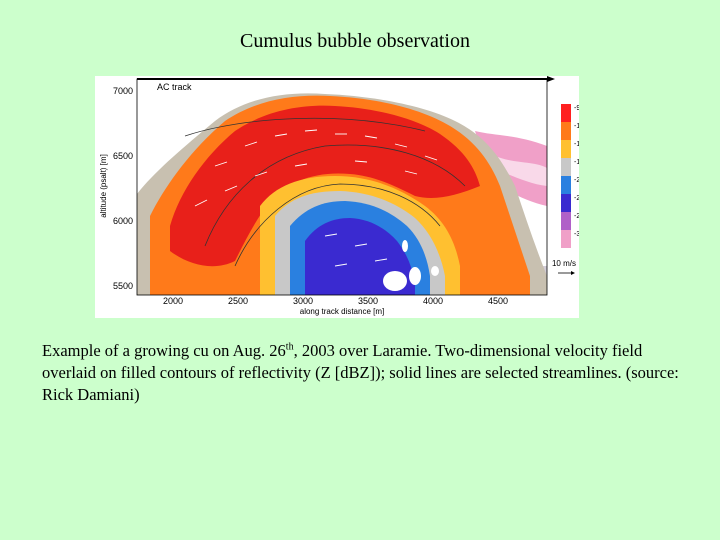  Describe the element at coordinates (164, 350) in the screenshot. I see `caption-text-1: Example of a growing cu on Aug. 26` at that location.